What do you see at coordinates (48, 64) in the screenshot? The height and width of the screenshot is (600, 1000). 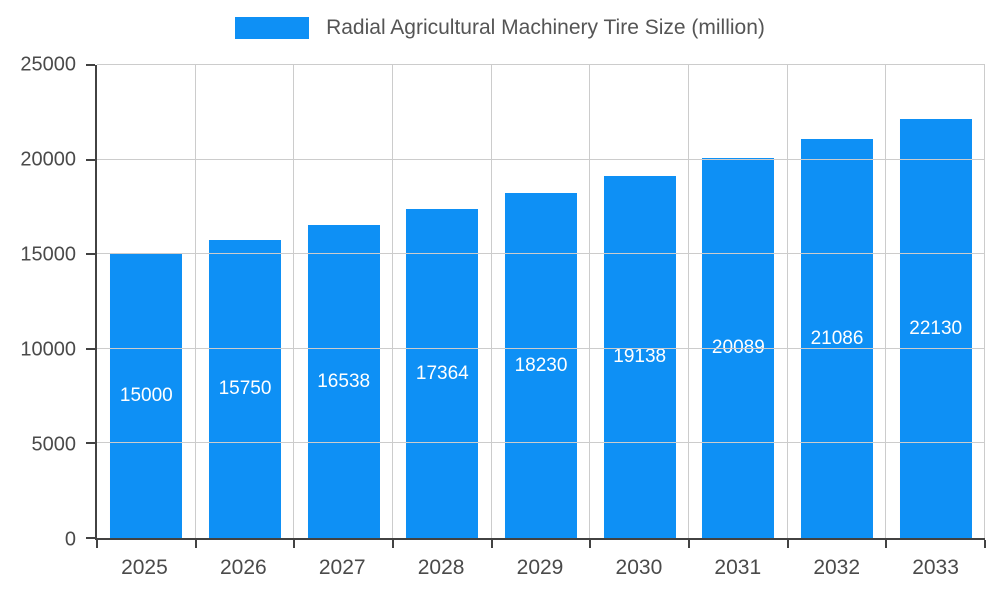 I see `y-tick-label: 25000` at bounding box center [48, 64].